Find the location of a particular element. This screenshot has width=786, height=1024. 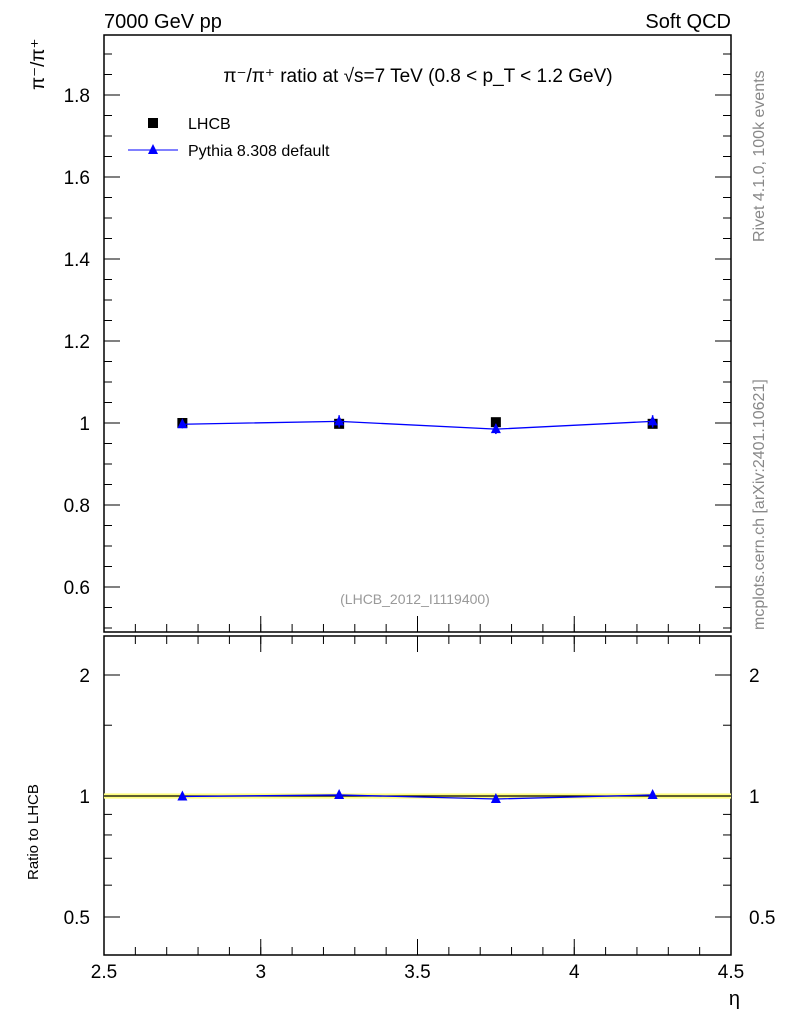

ratio-y-tick-label: 0.5 is located at coordinates (77, 918).